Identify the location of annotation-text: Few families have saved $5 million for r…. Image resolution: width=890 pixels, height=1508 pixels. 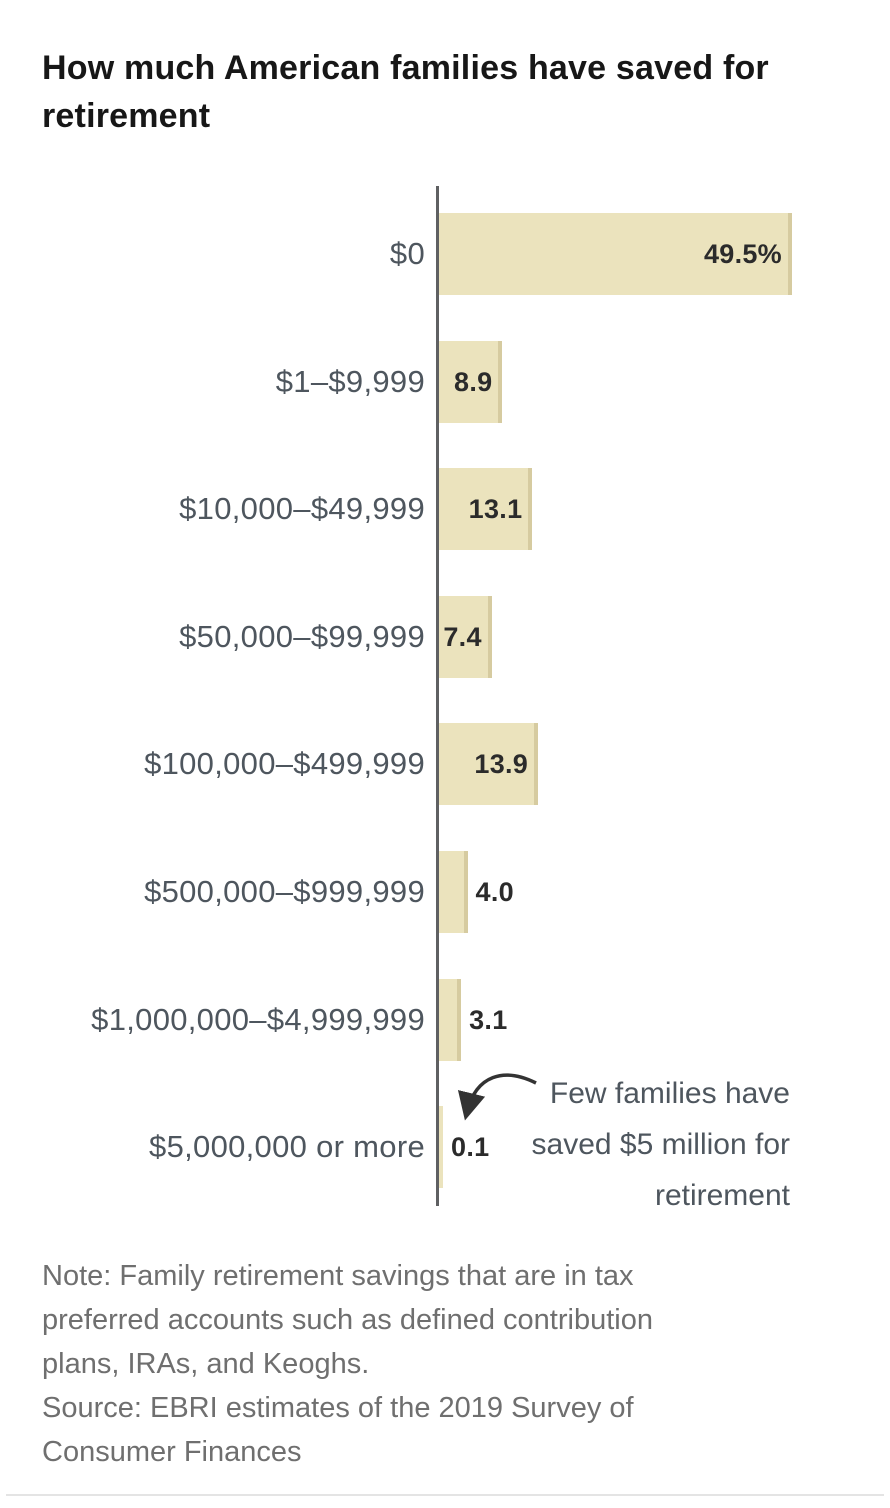
(661, 1144).